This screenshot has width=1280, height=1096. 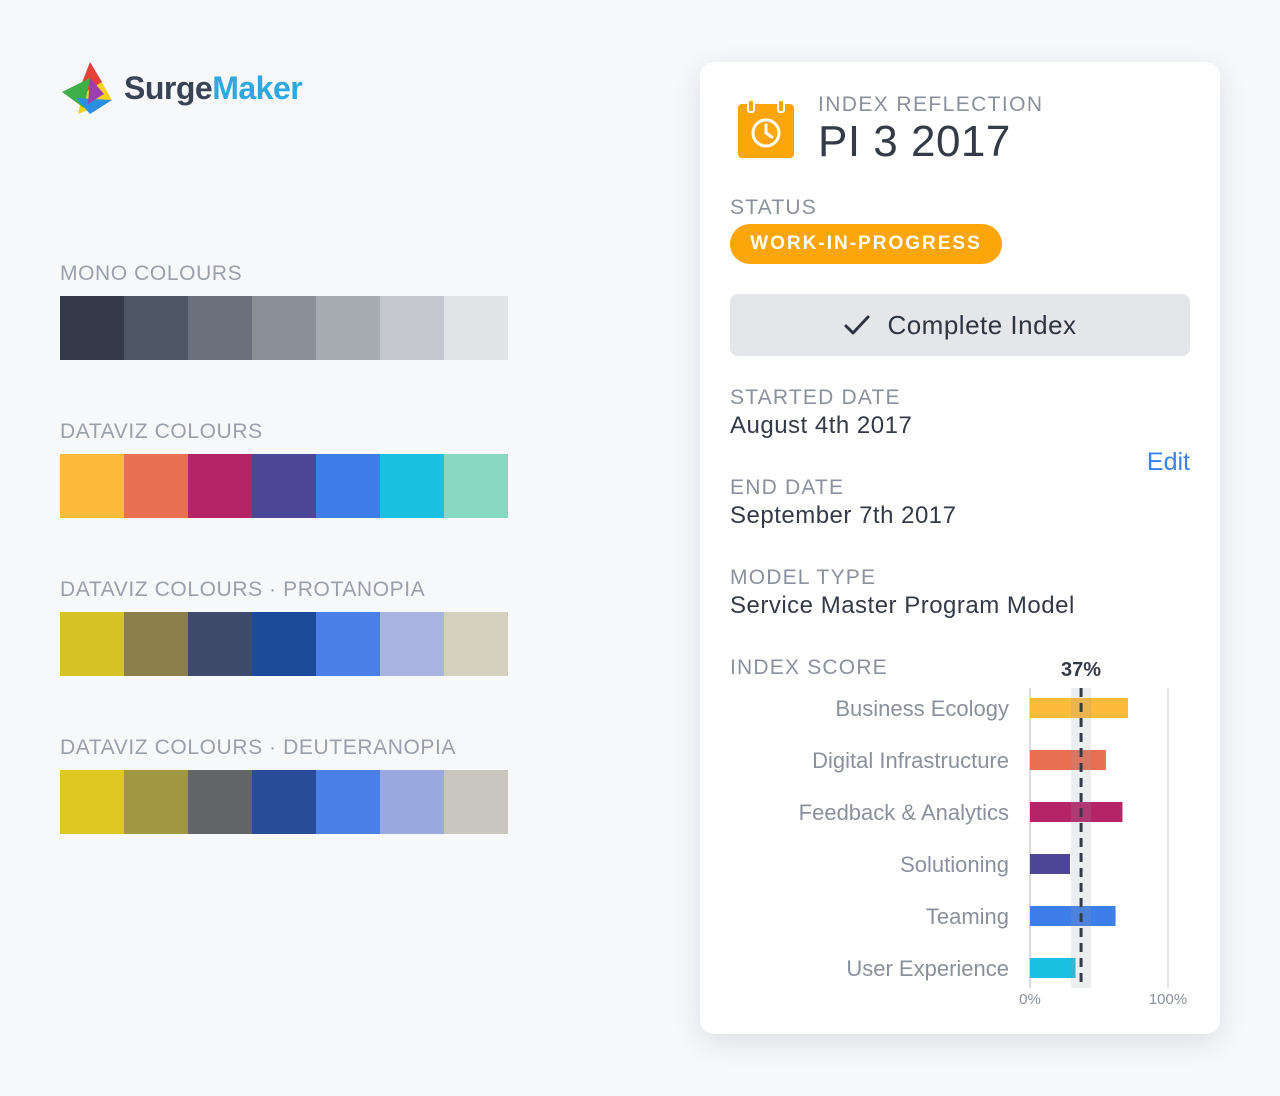 What do you see at coordinates (773, 207) in the screenshot?
I see `status-label: STATUS` at bounding box center [773, 207].